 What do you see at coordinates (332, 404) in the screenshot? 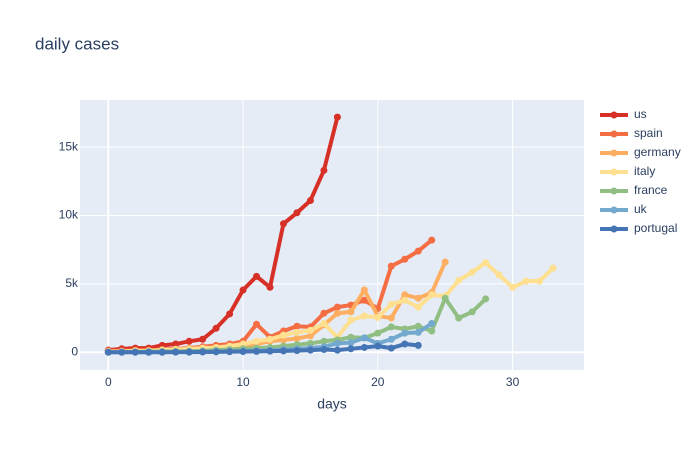
I see `x-axis-title: days` at bounding box center [332, 404].